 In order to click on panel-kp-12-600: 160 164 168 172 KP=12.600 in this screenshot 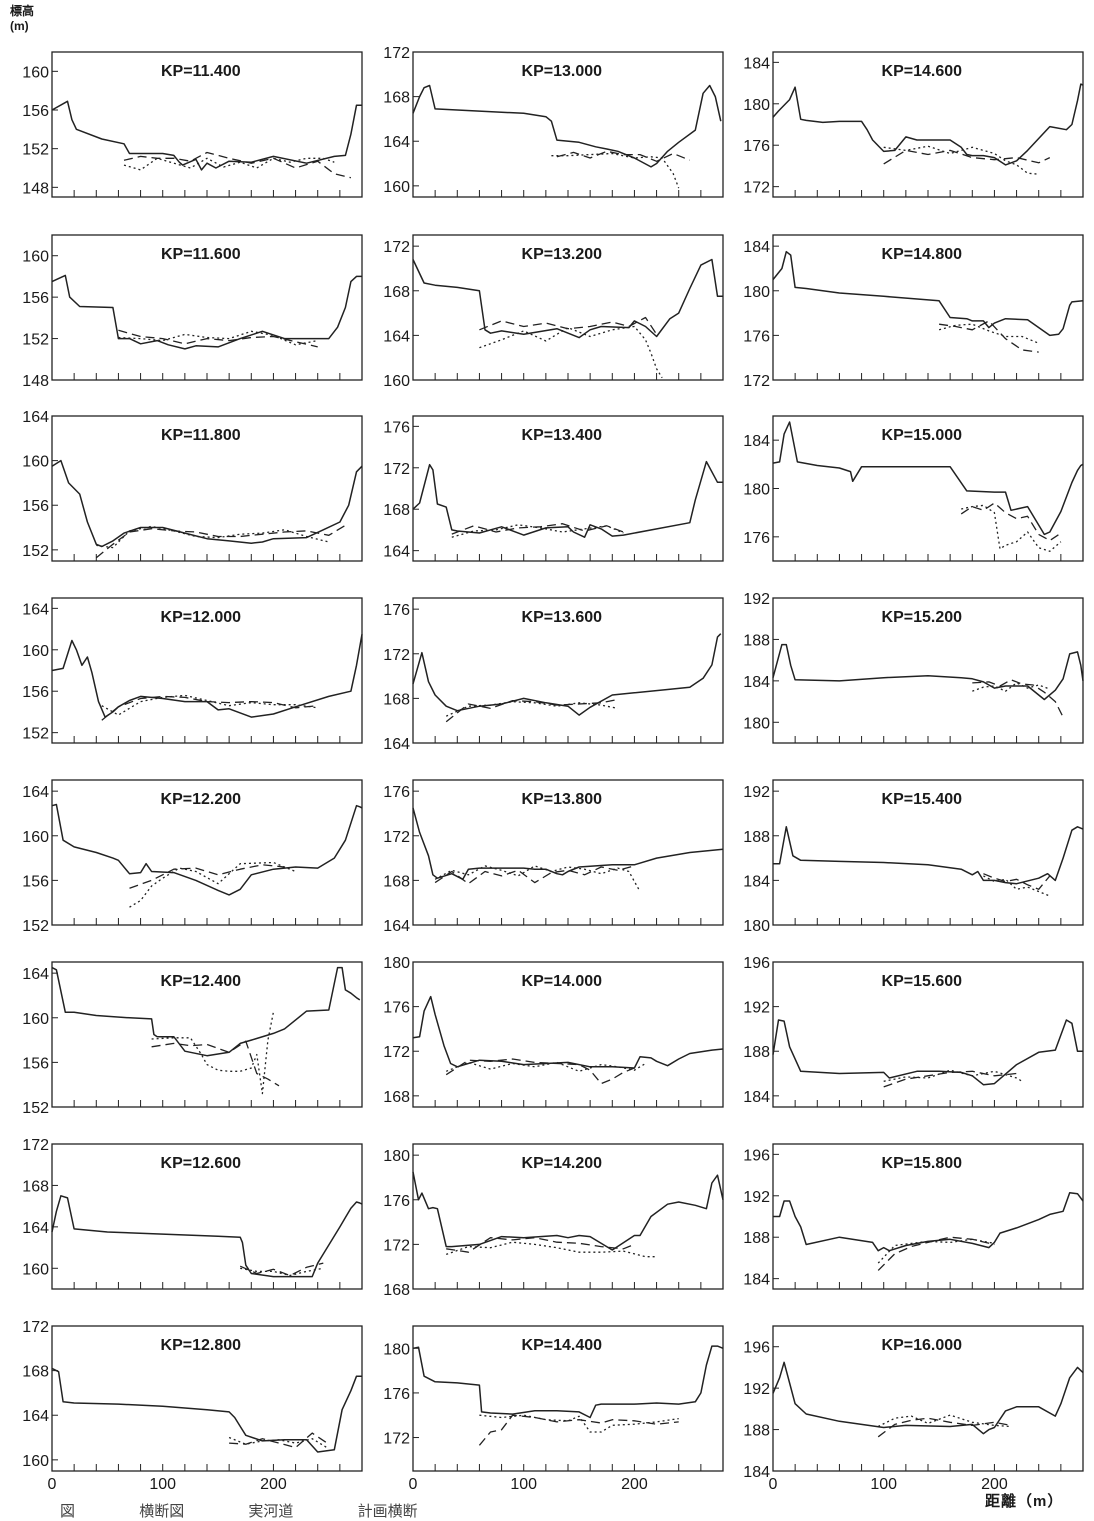, I will do `click(192, 1213)`.